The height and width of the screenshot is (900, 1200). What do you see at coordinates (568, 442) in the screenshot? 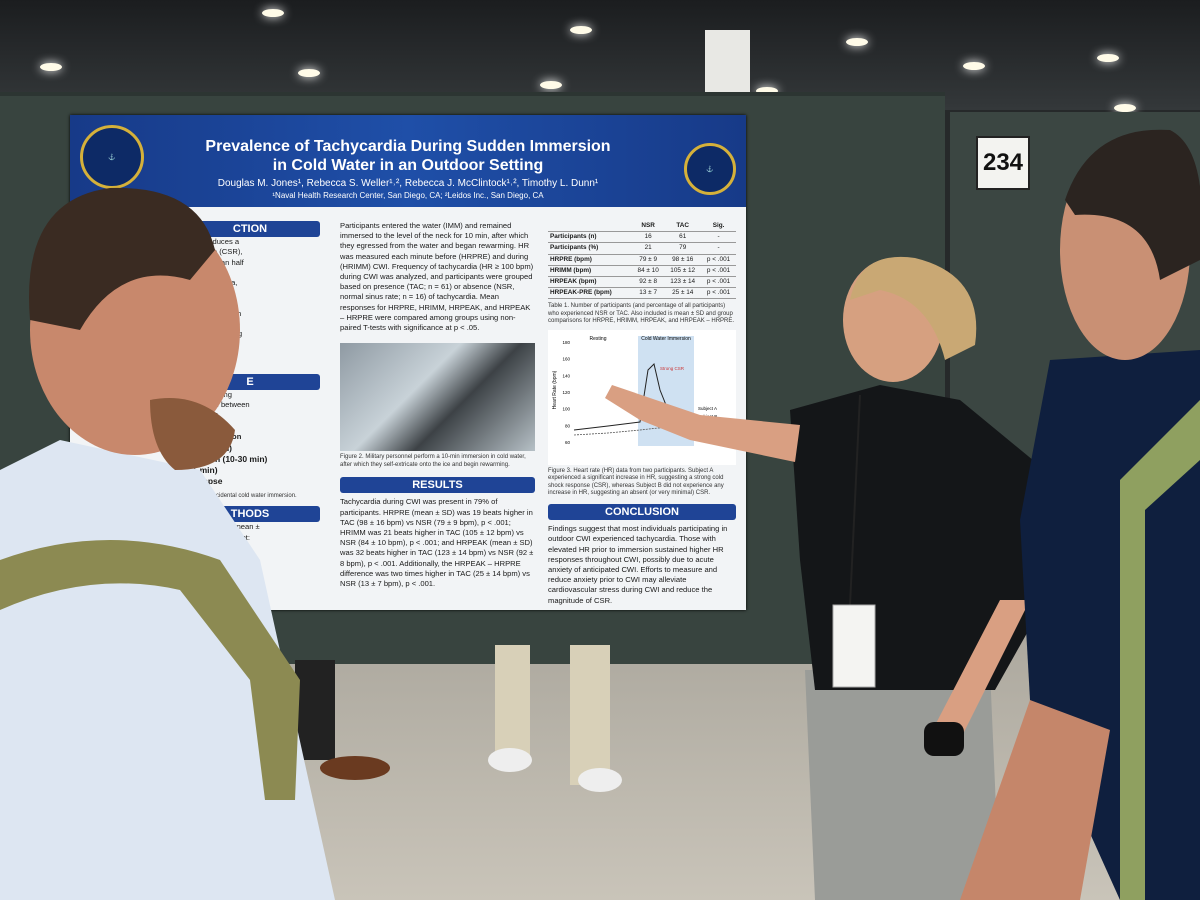
I see `y-tick-label: 60` at bounding box center [568, 442].